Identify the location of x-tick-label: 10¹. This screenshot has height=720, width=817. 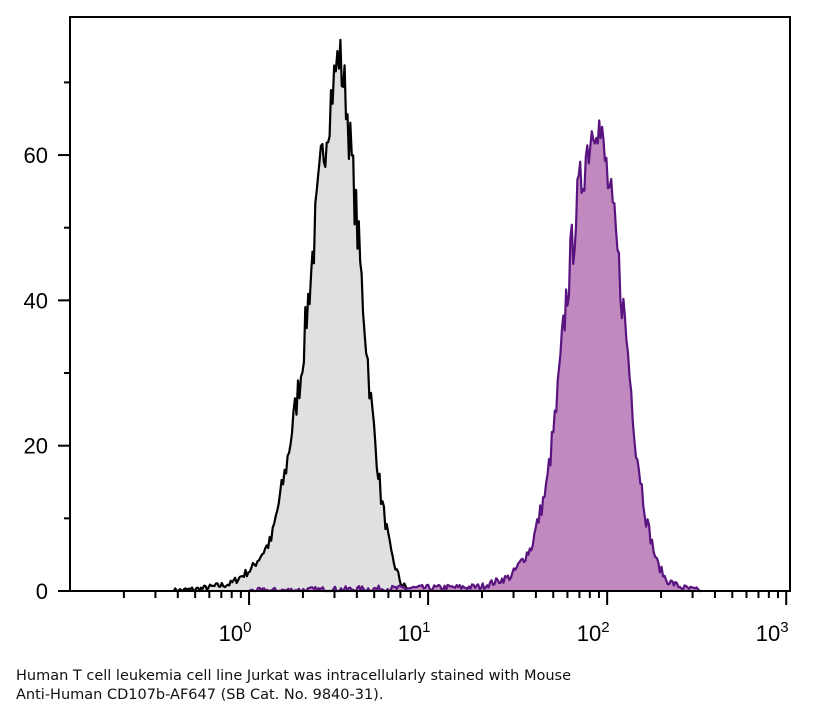
(414, 632).